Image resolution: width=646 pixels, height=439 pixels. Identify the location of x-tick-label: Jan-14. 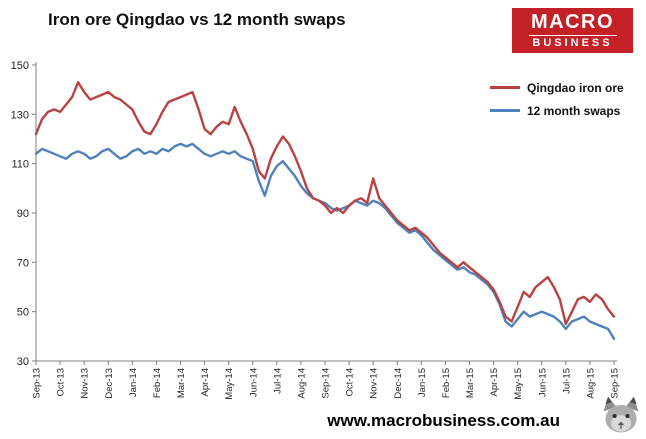
(133, 382).